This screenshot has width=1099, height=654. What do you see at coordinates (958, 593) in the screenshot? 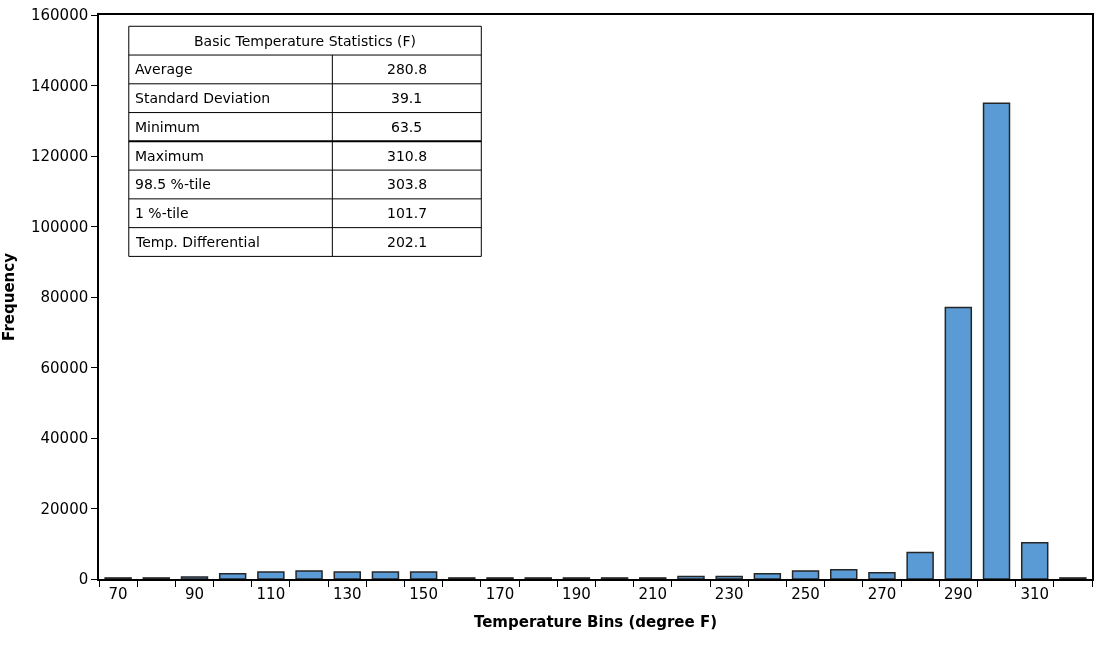
I see `x-tick-label: 290` at bounding box center [958, 593].